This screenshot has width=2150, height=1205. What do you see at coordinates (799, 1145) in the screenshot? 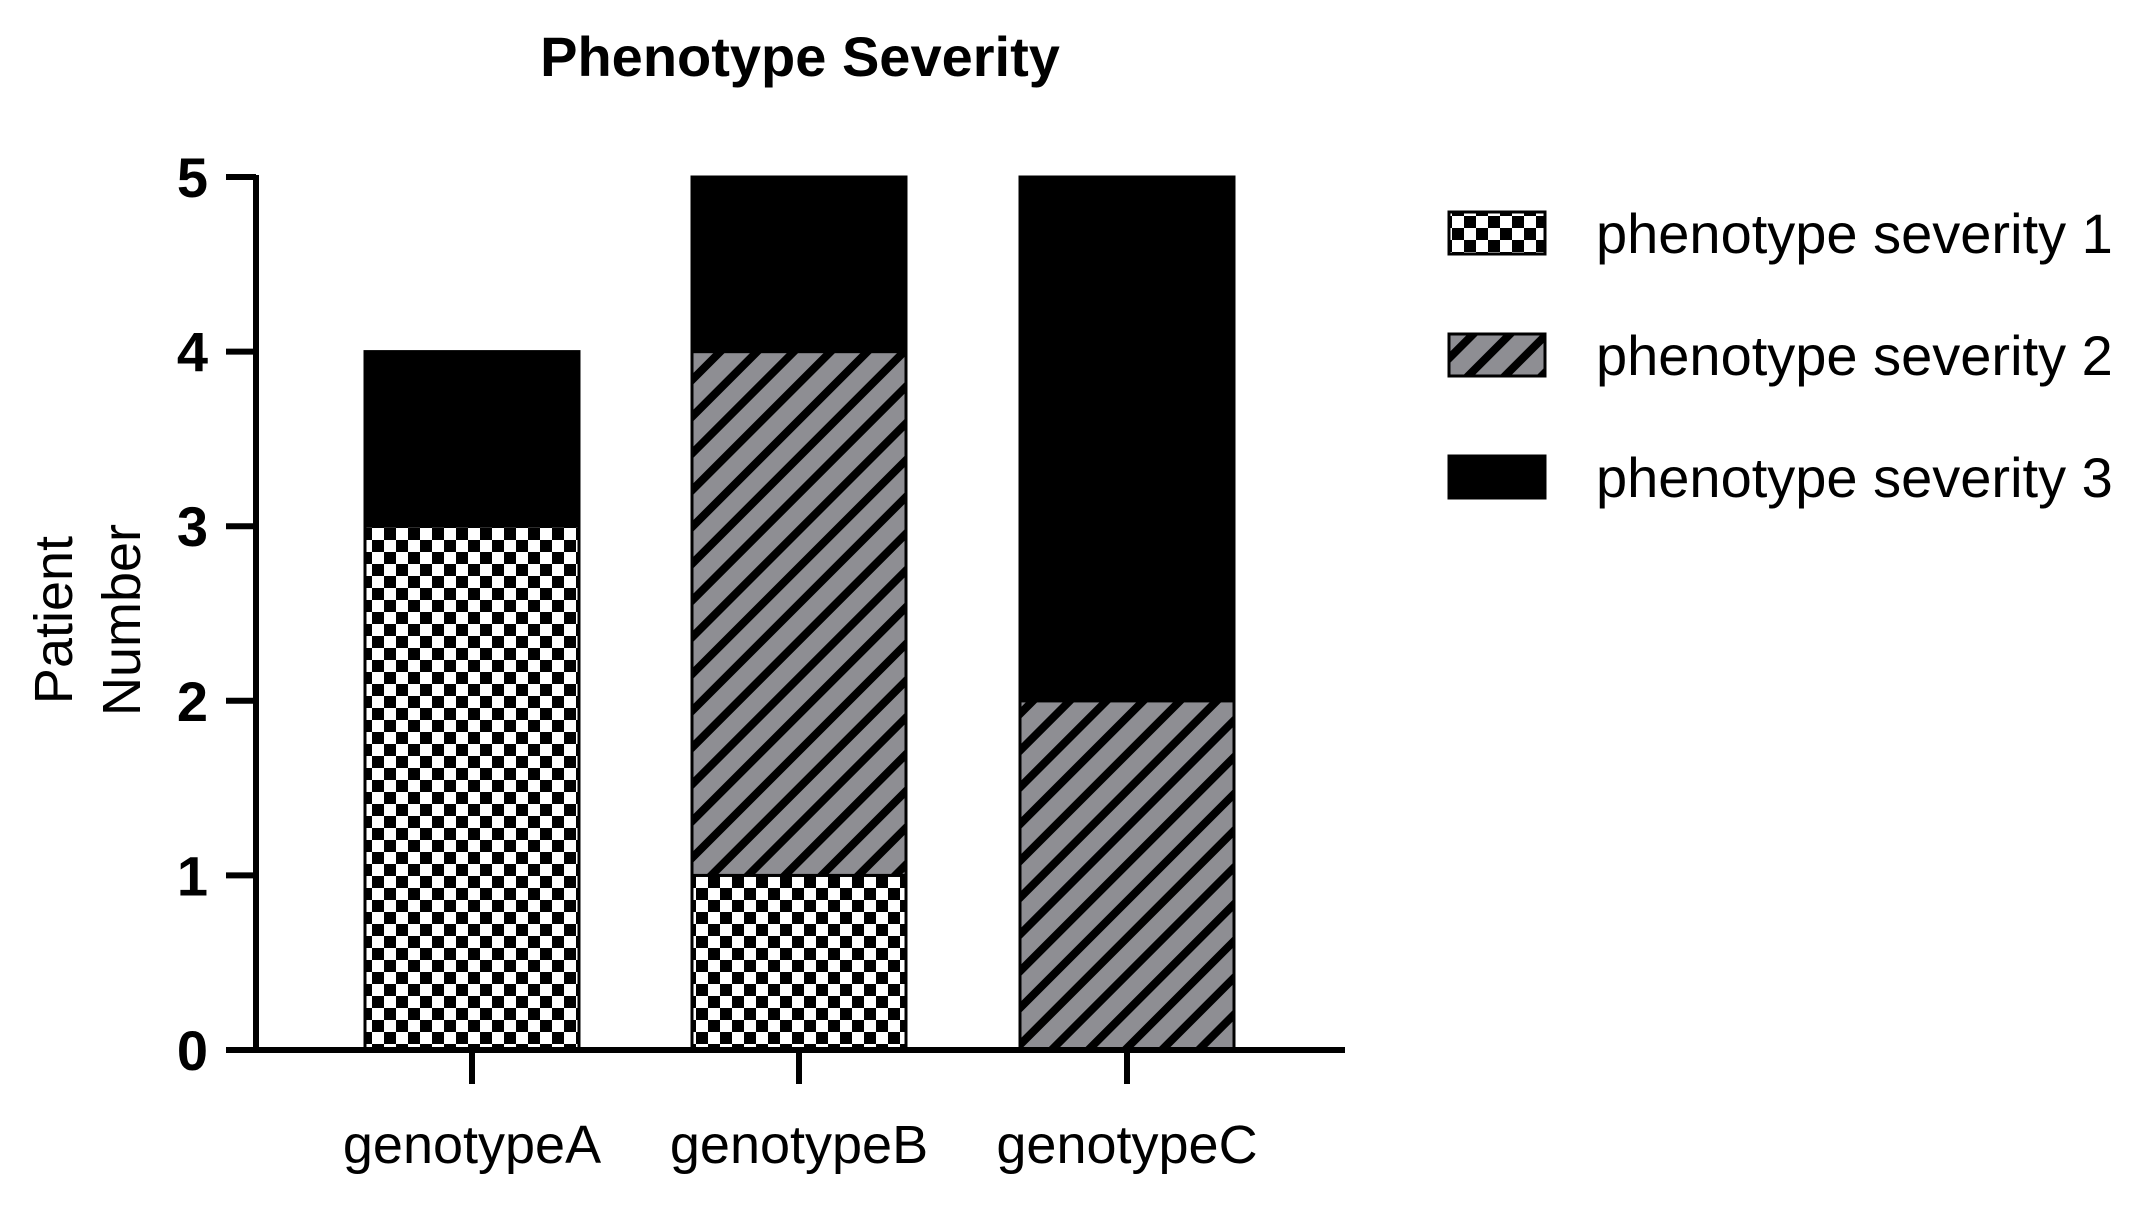
I see `x-tick-label-genotypeB: genotypeB` at bounding box center [799, 1145].